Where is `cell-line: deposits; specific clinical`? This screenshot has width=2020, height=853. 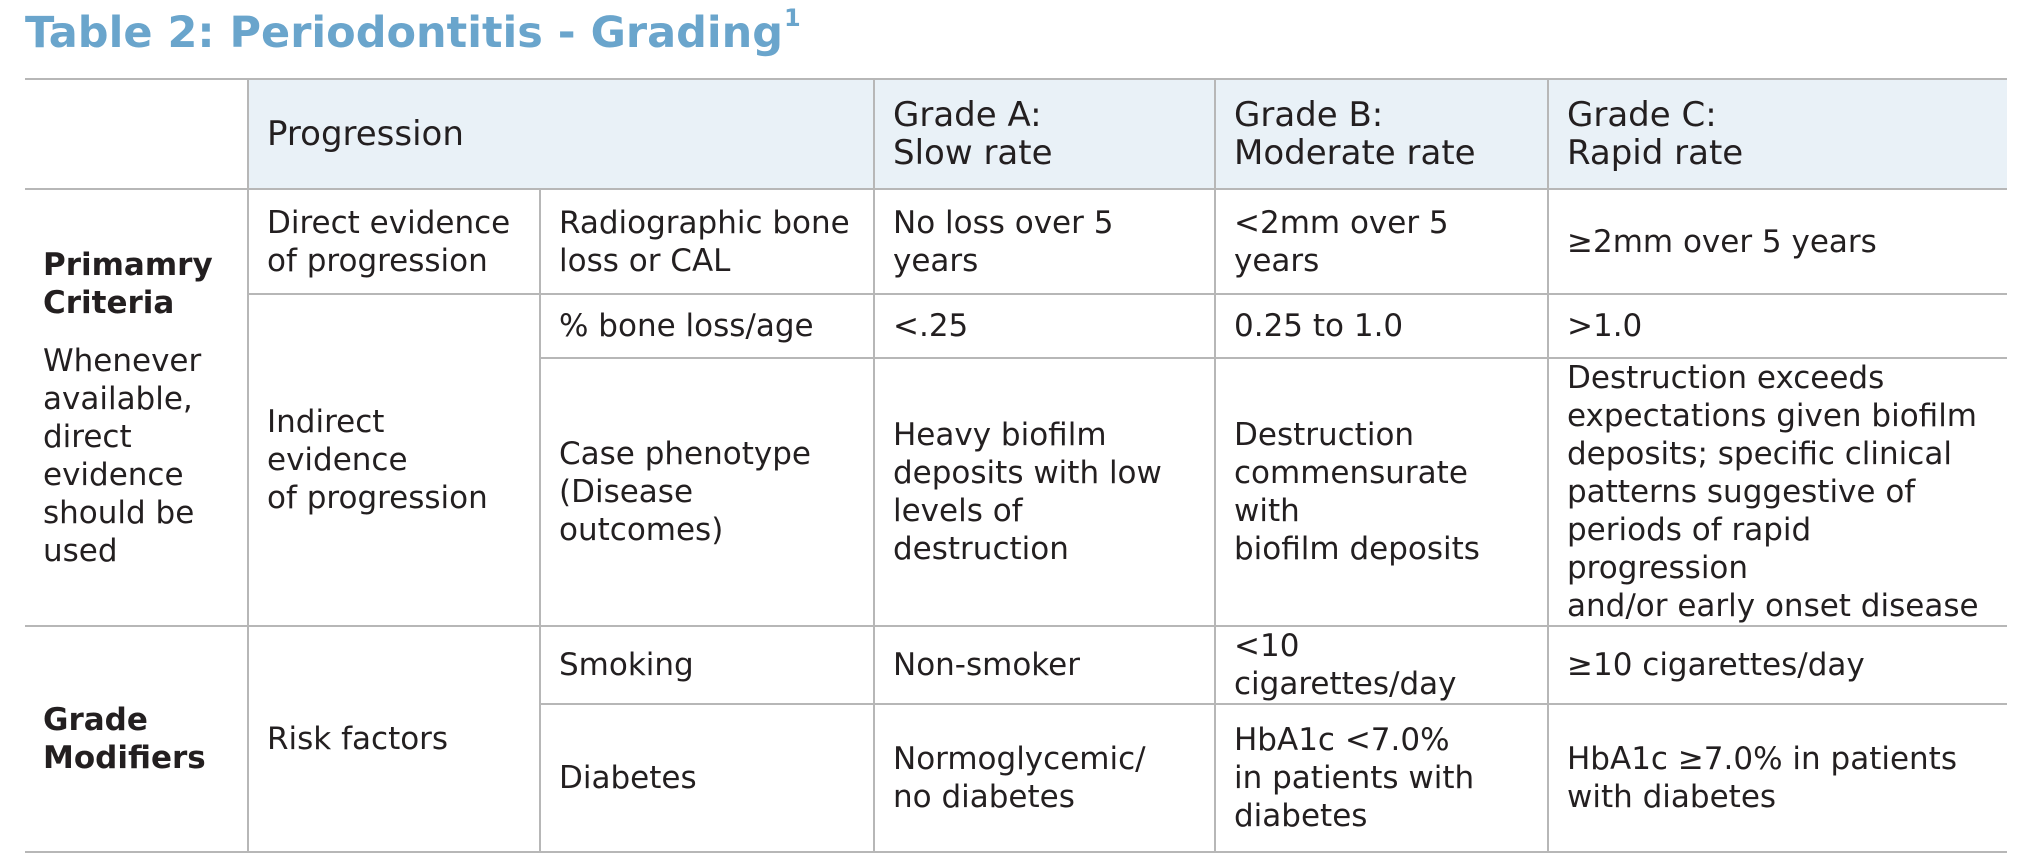 cell-line: deposits; specific clinical is located at coordinates (1759, 454).